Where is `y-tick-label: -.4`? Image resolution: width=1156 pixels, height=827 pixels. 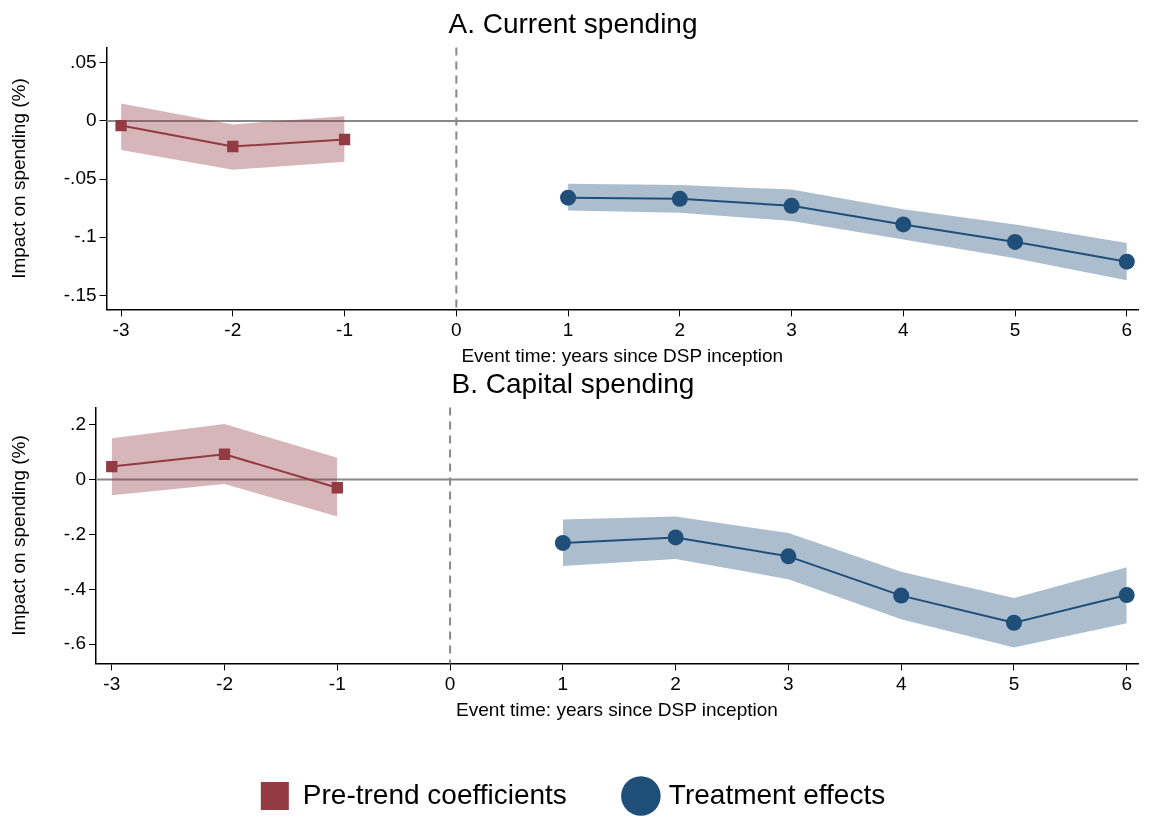
y-tick-label: -.4 is located at coordinates (75, 588).